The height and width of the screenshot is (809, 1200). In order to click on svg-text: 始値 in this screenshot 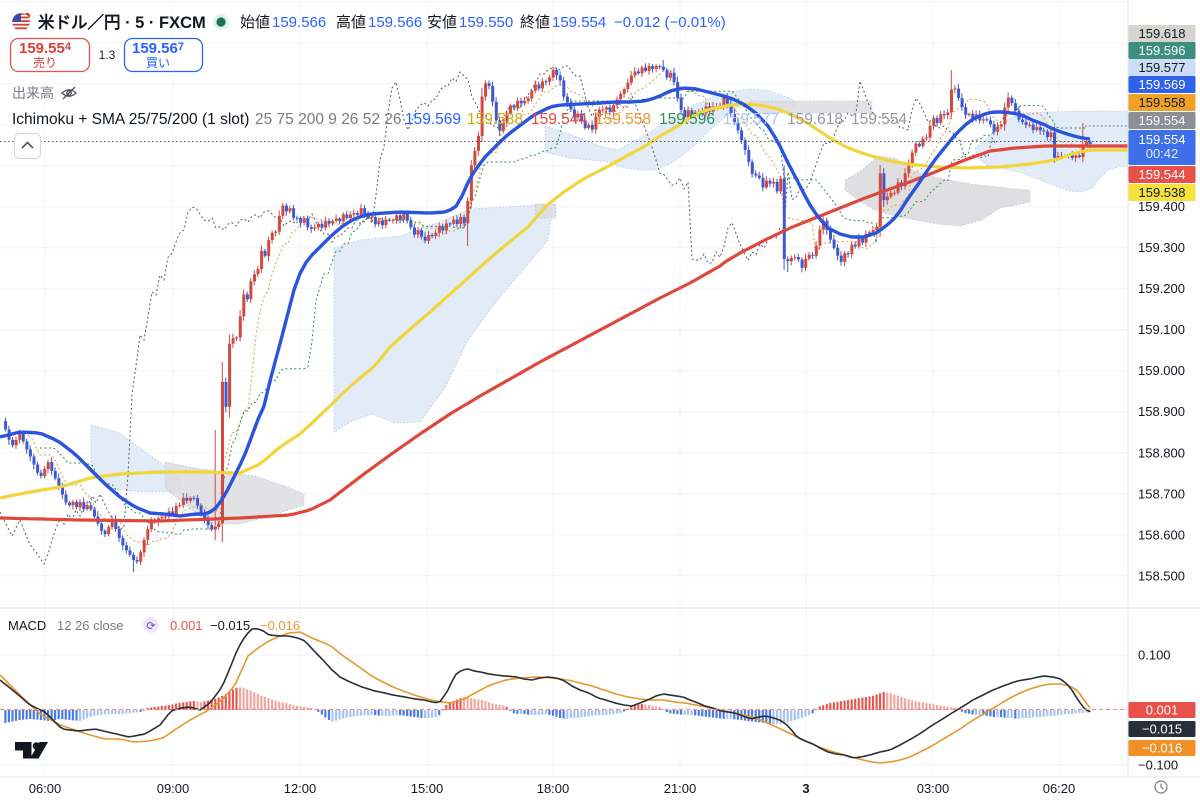, I will do `click(255, 22)`.